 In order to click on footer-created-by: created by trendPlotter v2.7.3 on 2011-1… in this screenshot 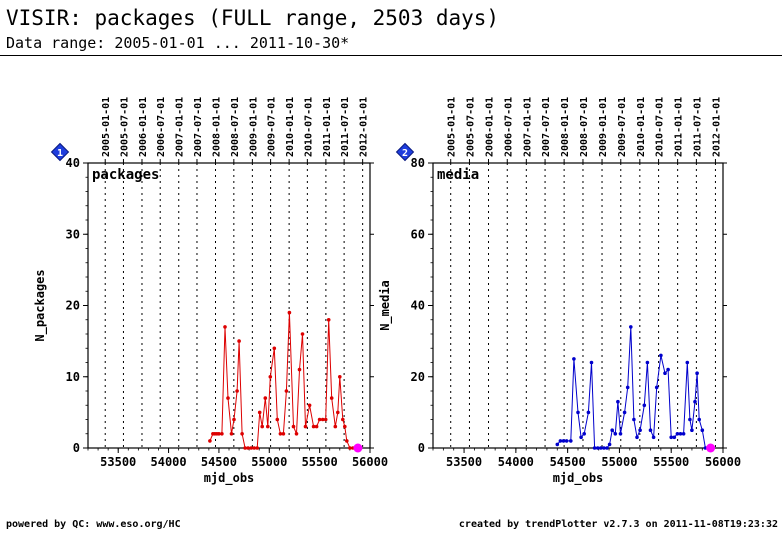, I will do `click(618, 524)`.